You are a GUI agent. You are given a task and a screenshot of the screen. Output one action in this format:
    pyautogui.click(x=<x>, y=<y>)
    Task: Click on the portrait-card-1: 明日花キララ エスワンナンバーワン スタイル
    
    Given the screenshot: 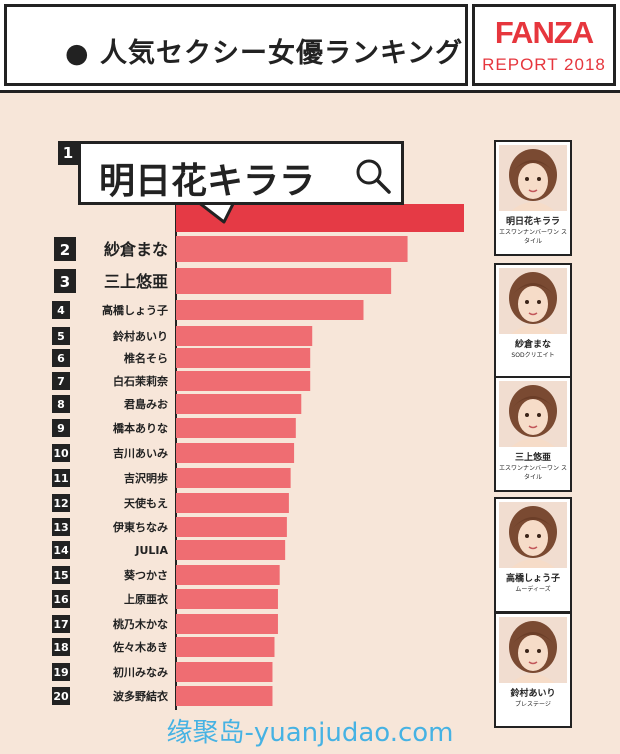 What is the action you would take?
    pyautogui.click(x=533, y=198)
    